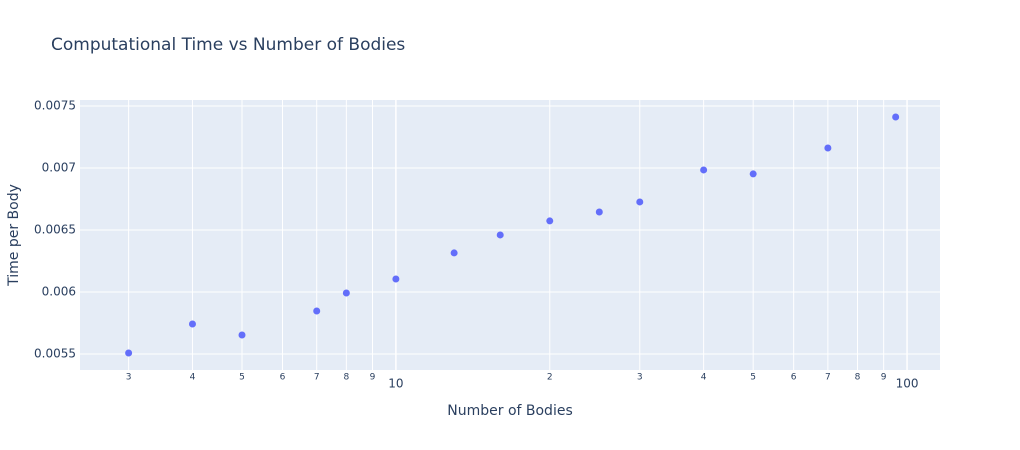 The width and height of the screenshot is (1020, 450). Describe the element at coordinates (55, 229) in the screenshot. I see `y-tick-label: 0.0065` at that location.